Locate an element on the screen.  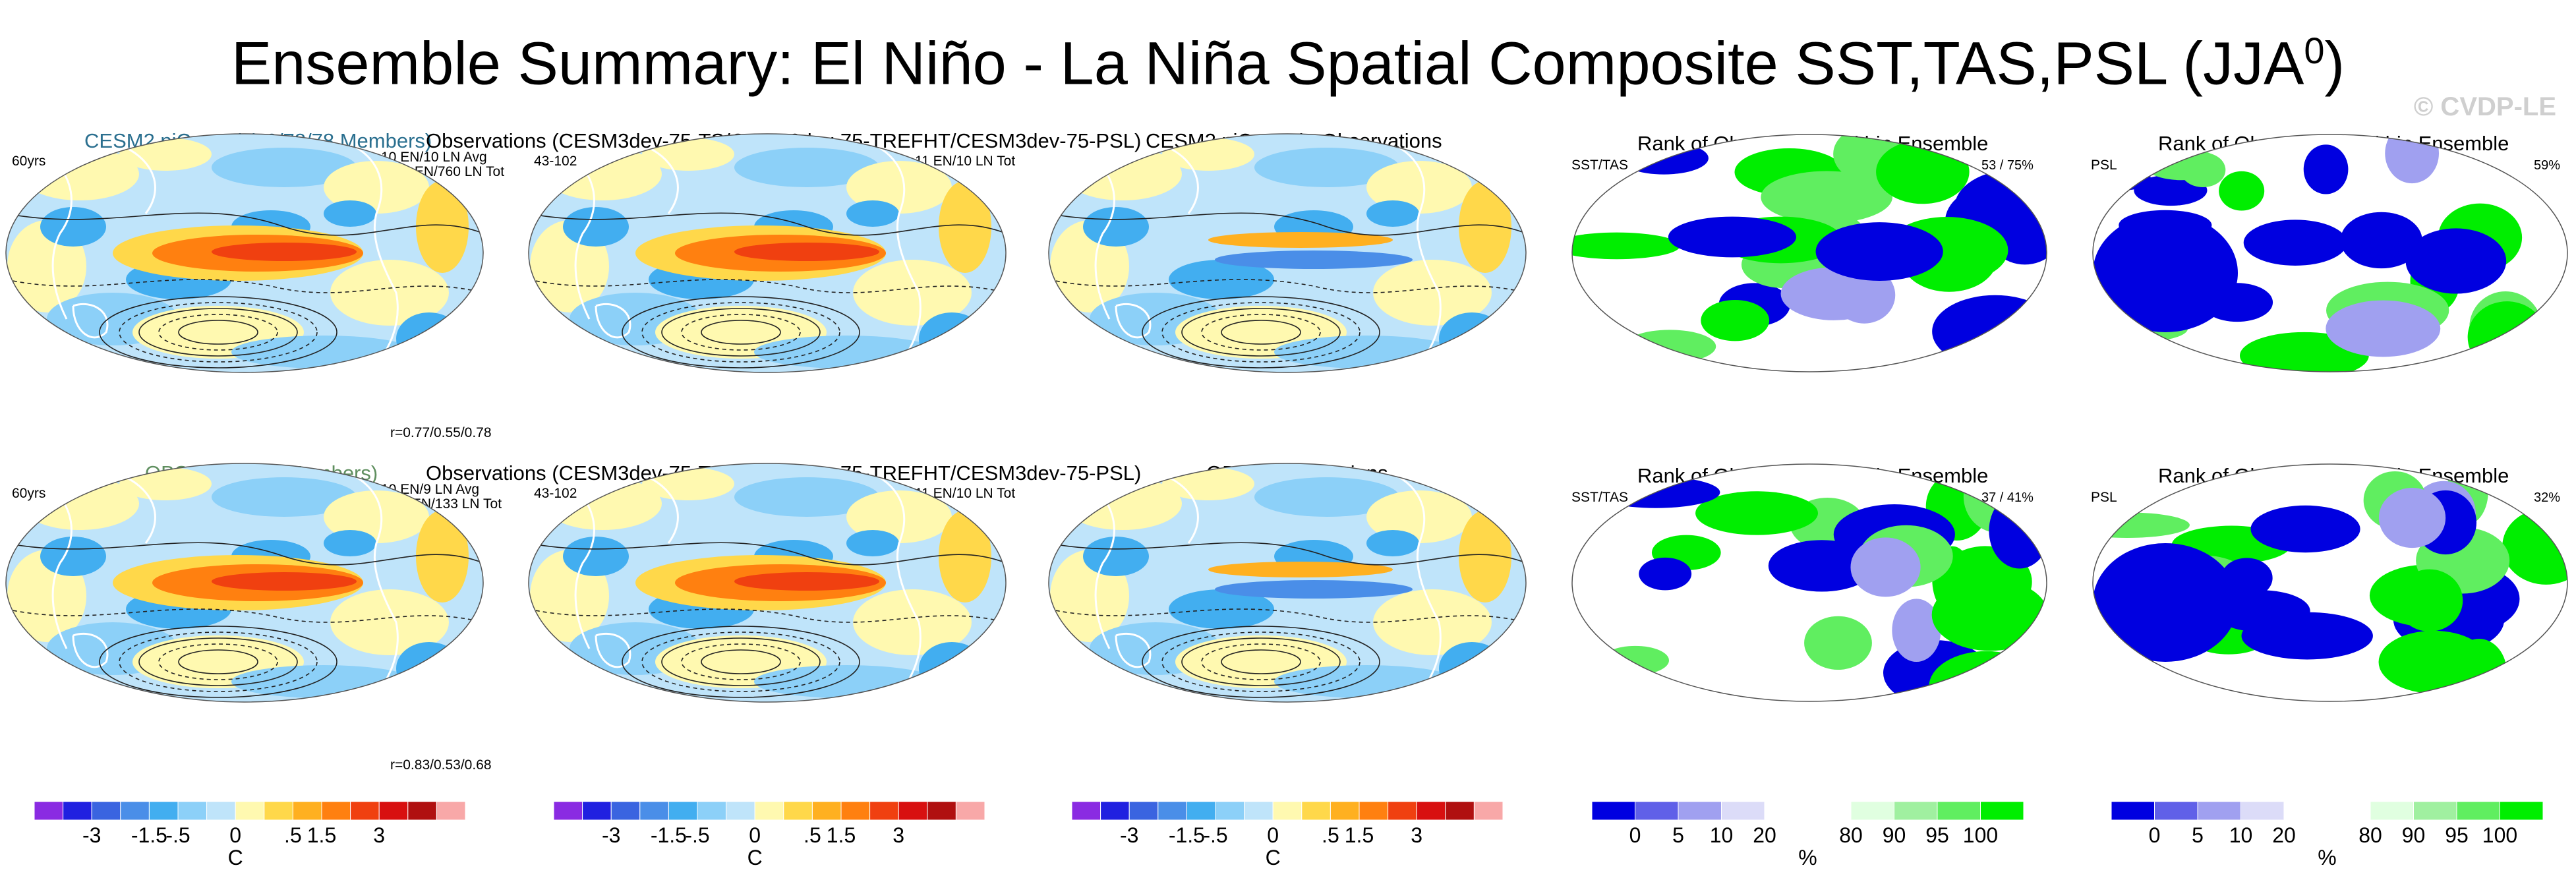
obs-years-row1: 43-102 is located at coordinates (555, 161).